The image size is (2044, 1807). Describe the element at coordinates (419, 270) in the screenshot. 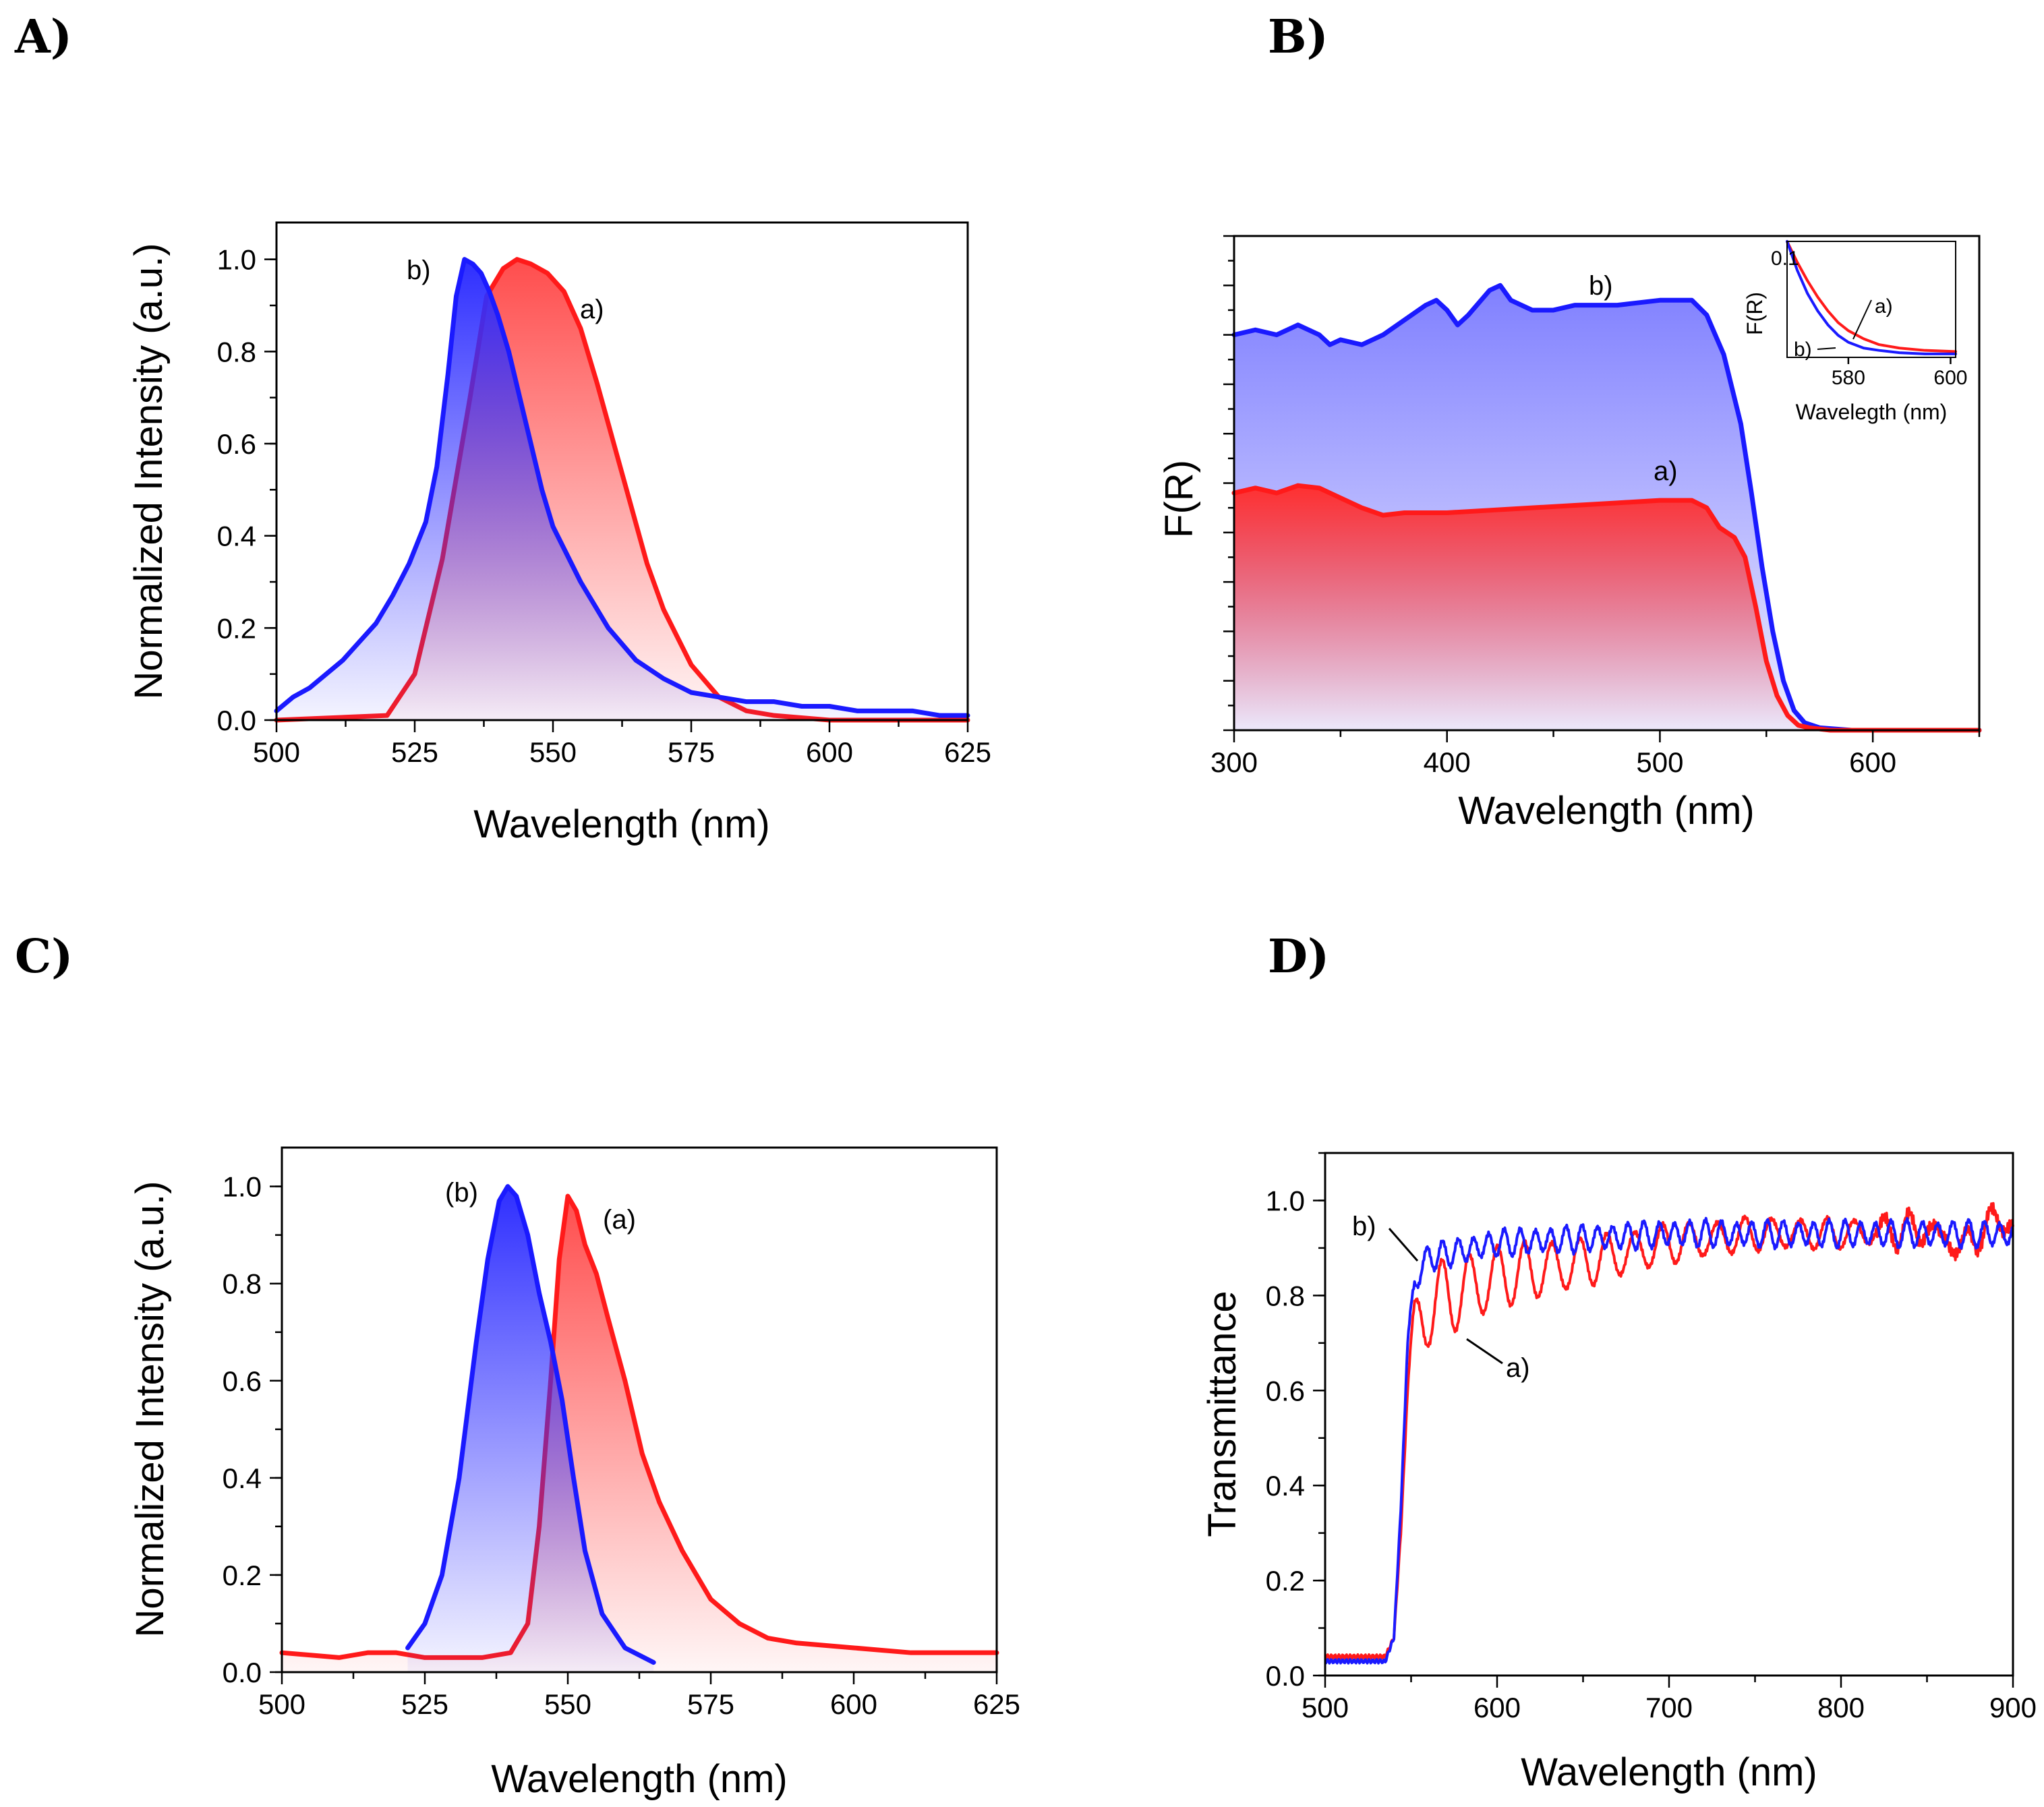

I see `series-label-a-b: b)` at that location.